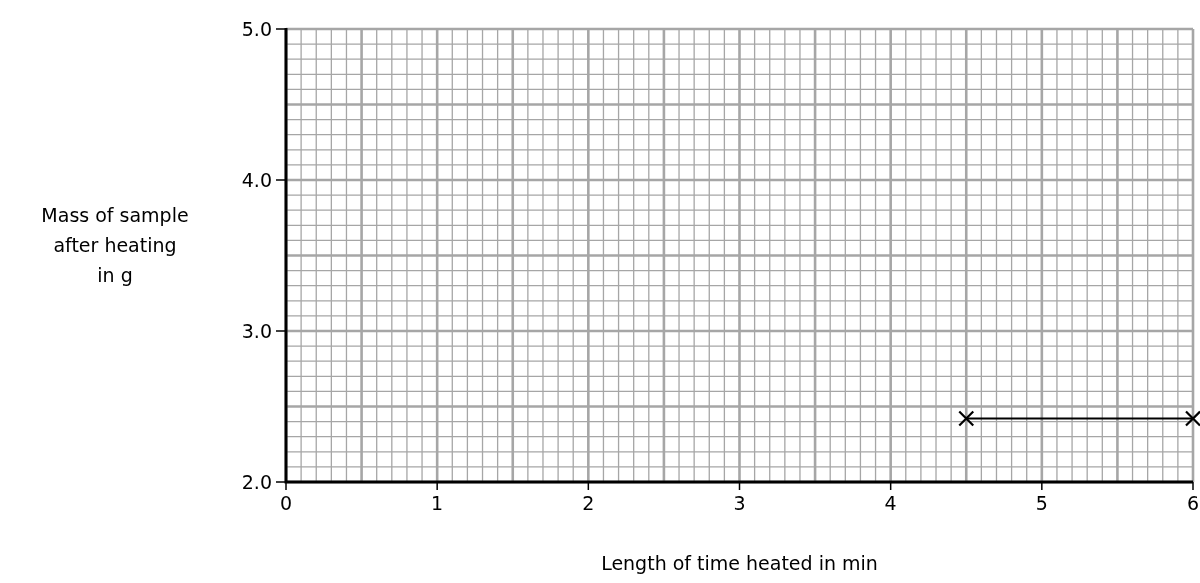  What do you see at coordinates (890, 503) in the screenshot?
I see `x-tick-label: 4` at bounding box center [890, 503].